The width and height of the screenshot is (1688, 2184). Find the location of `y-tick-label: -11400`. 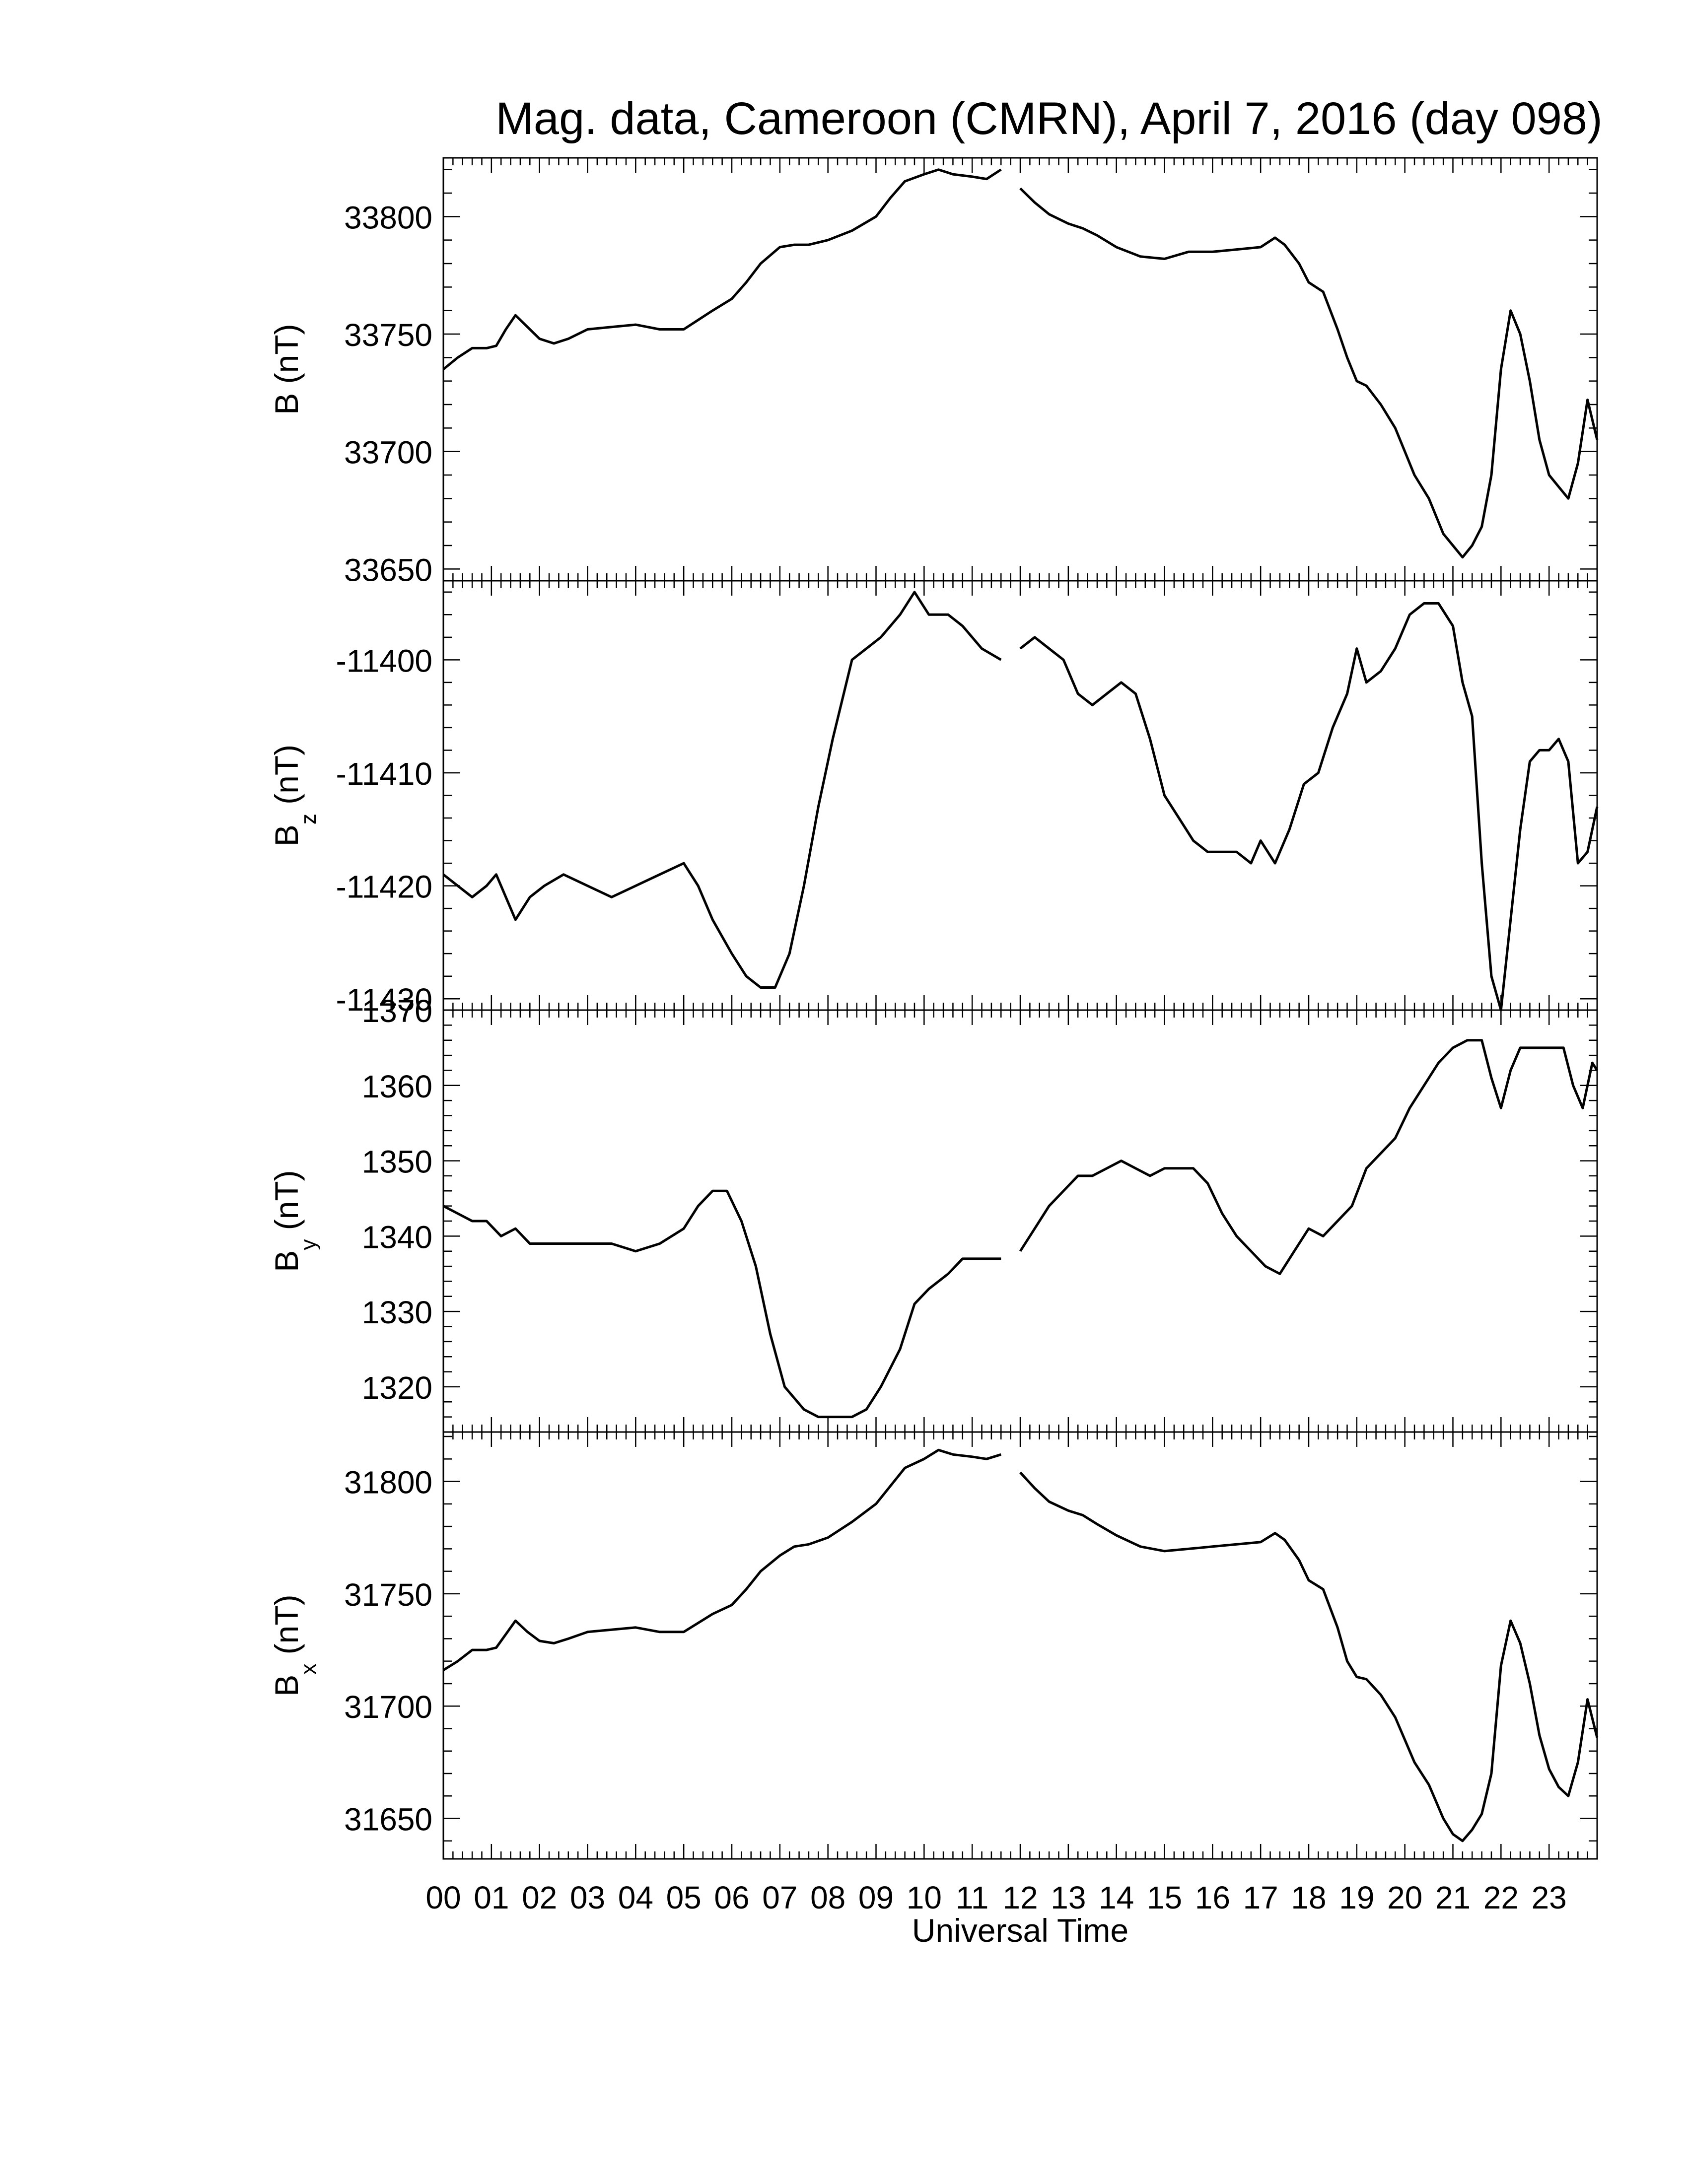

y-tick-label: -11400 is located at coordinates (384, 661).